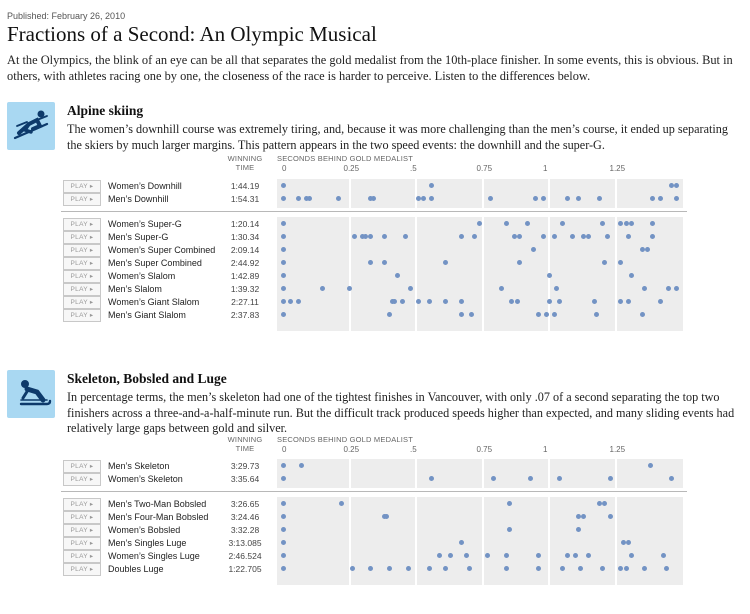  I want to click on winning-time: 2:44.92, so click(245, 263).